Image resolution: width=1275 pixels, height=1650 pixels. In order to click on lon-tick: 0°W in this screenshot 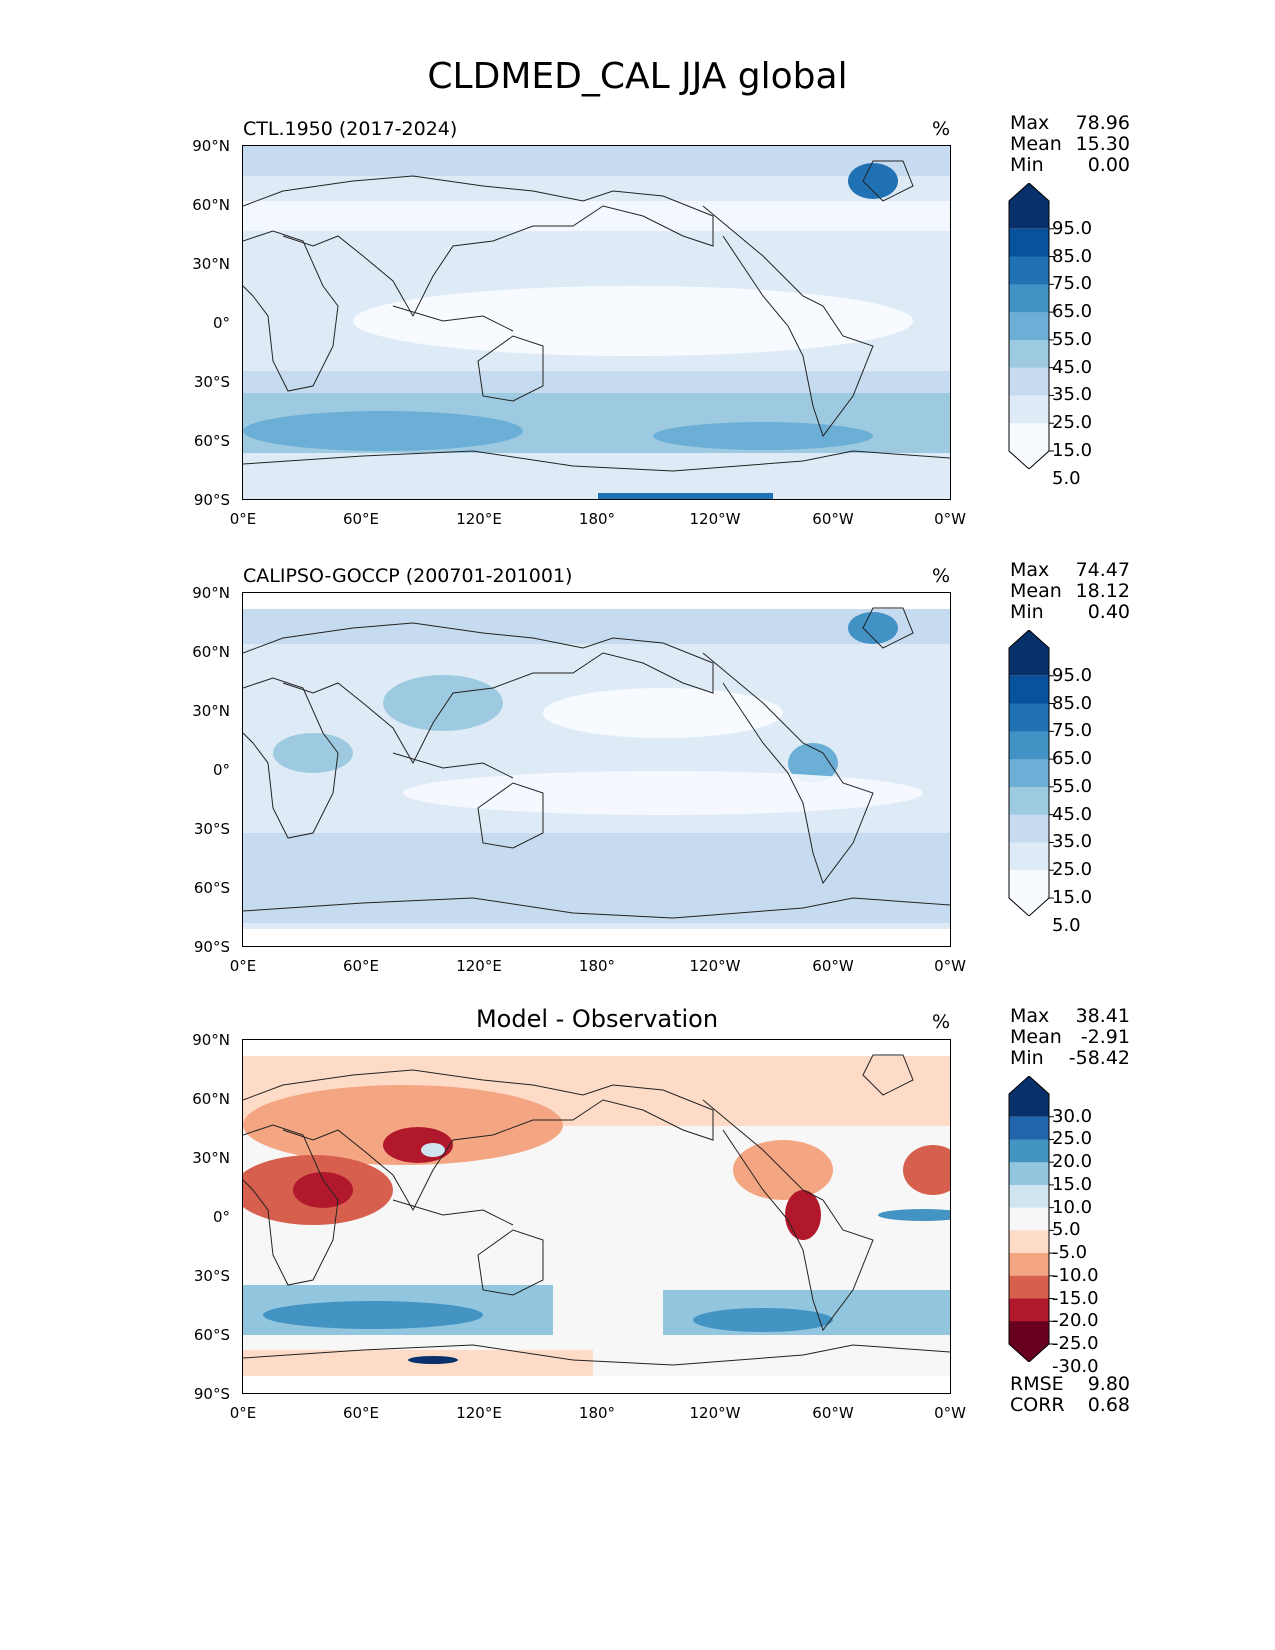, I will do `click(950, 966)`.